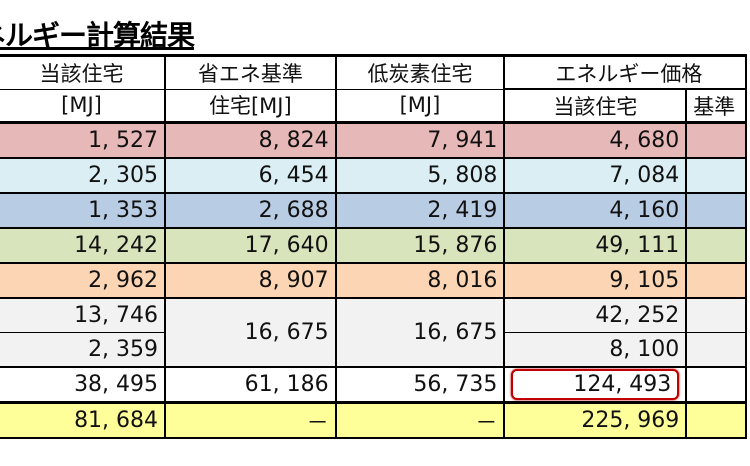 This screenshot has width=750, height=466. I want to click on cell-lowcarbon: 15, 876, so click(420, 245).